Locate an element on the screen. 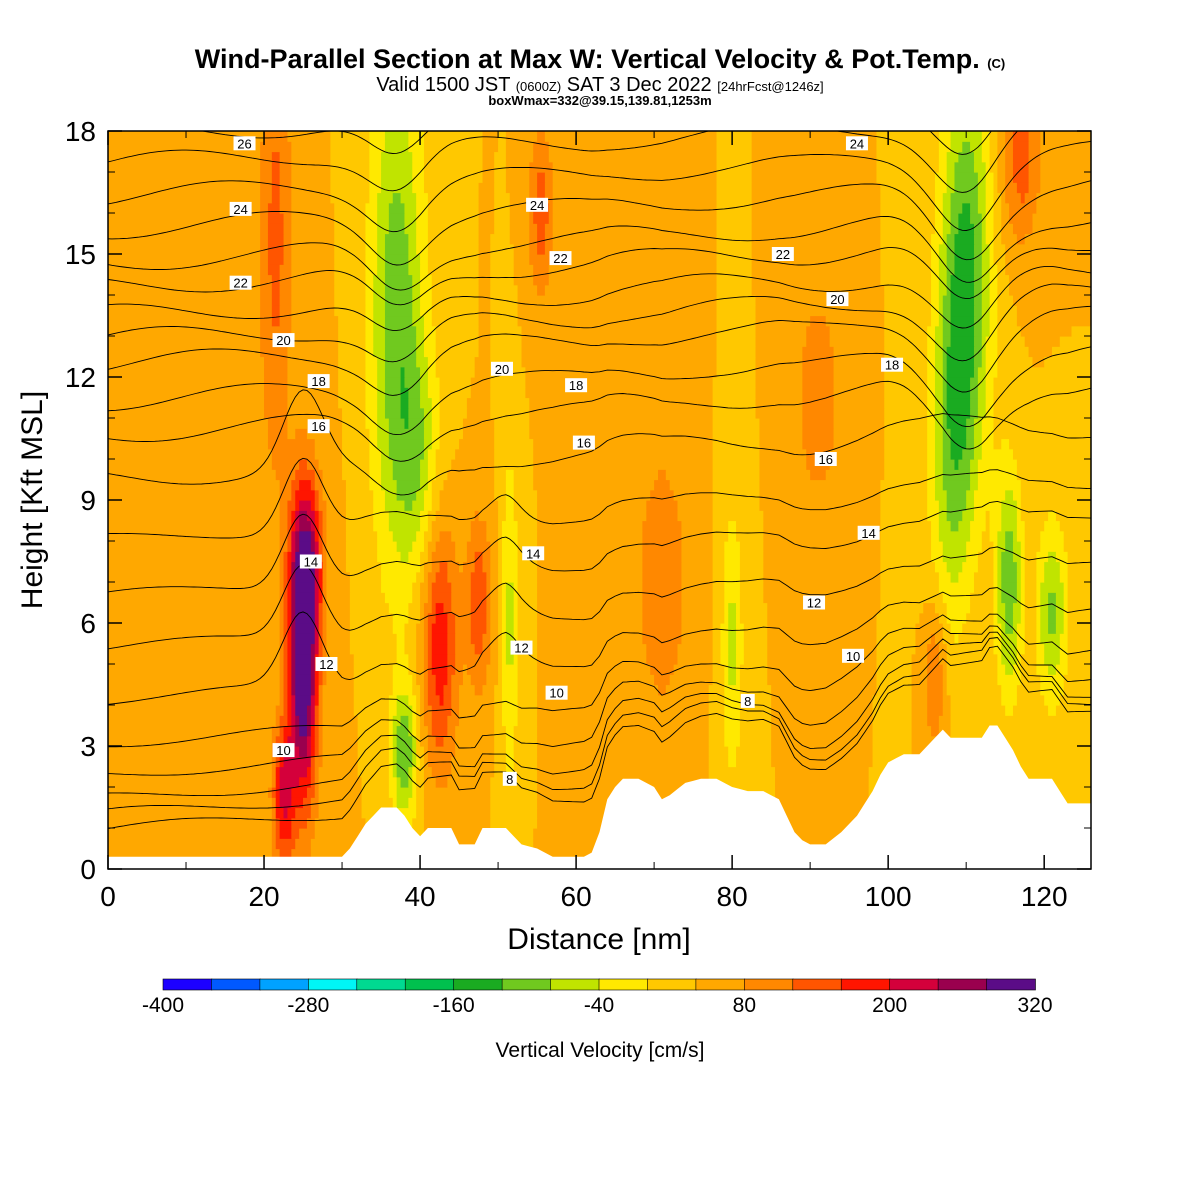 Image resolution: width=1200 pixels, height=1200 pixels. contour-label-box is located at coordinates (537, 204).